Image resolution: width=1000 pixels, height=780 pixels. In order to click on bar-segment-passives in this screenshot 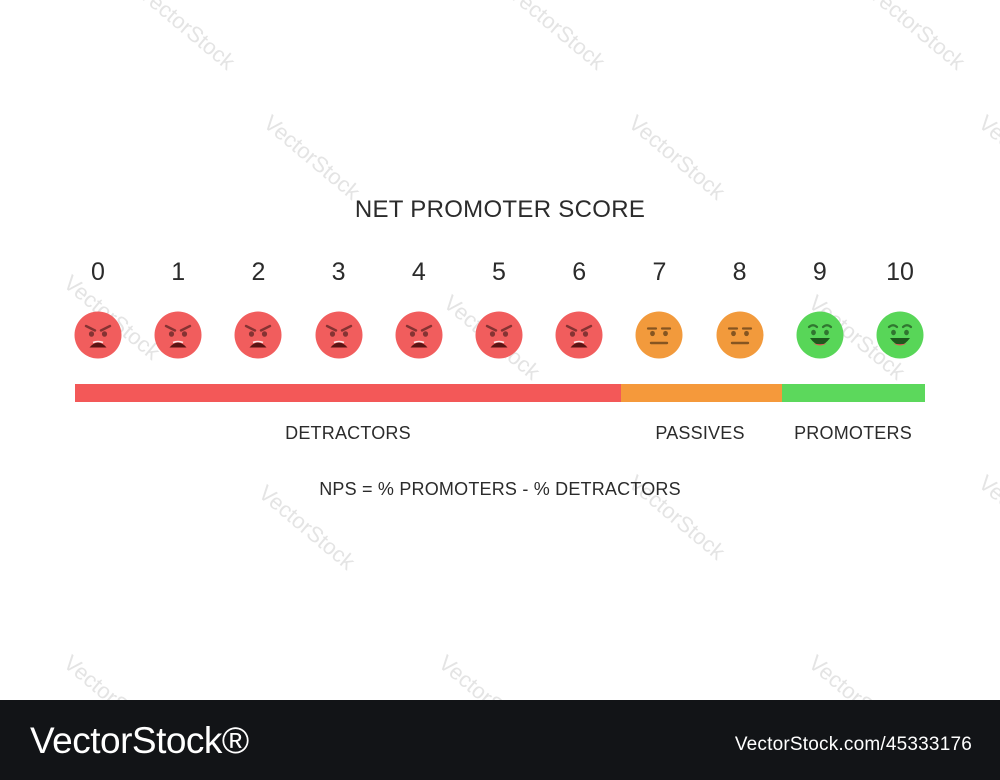, I will do `click(701, 393)`.